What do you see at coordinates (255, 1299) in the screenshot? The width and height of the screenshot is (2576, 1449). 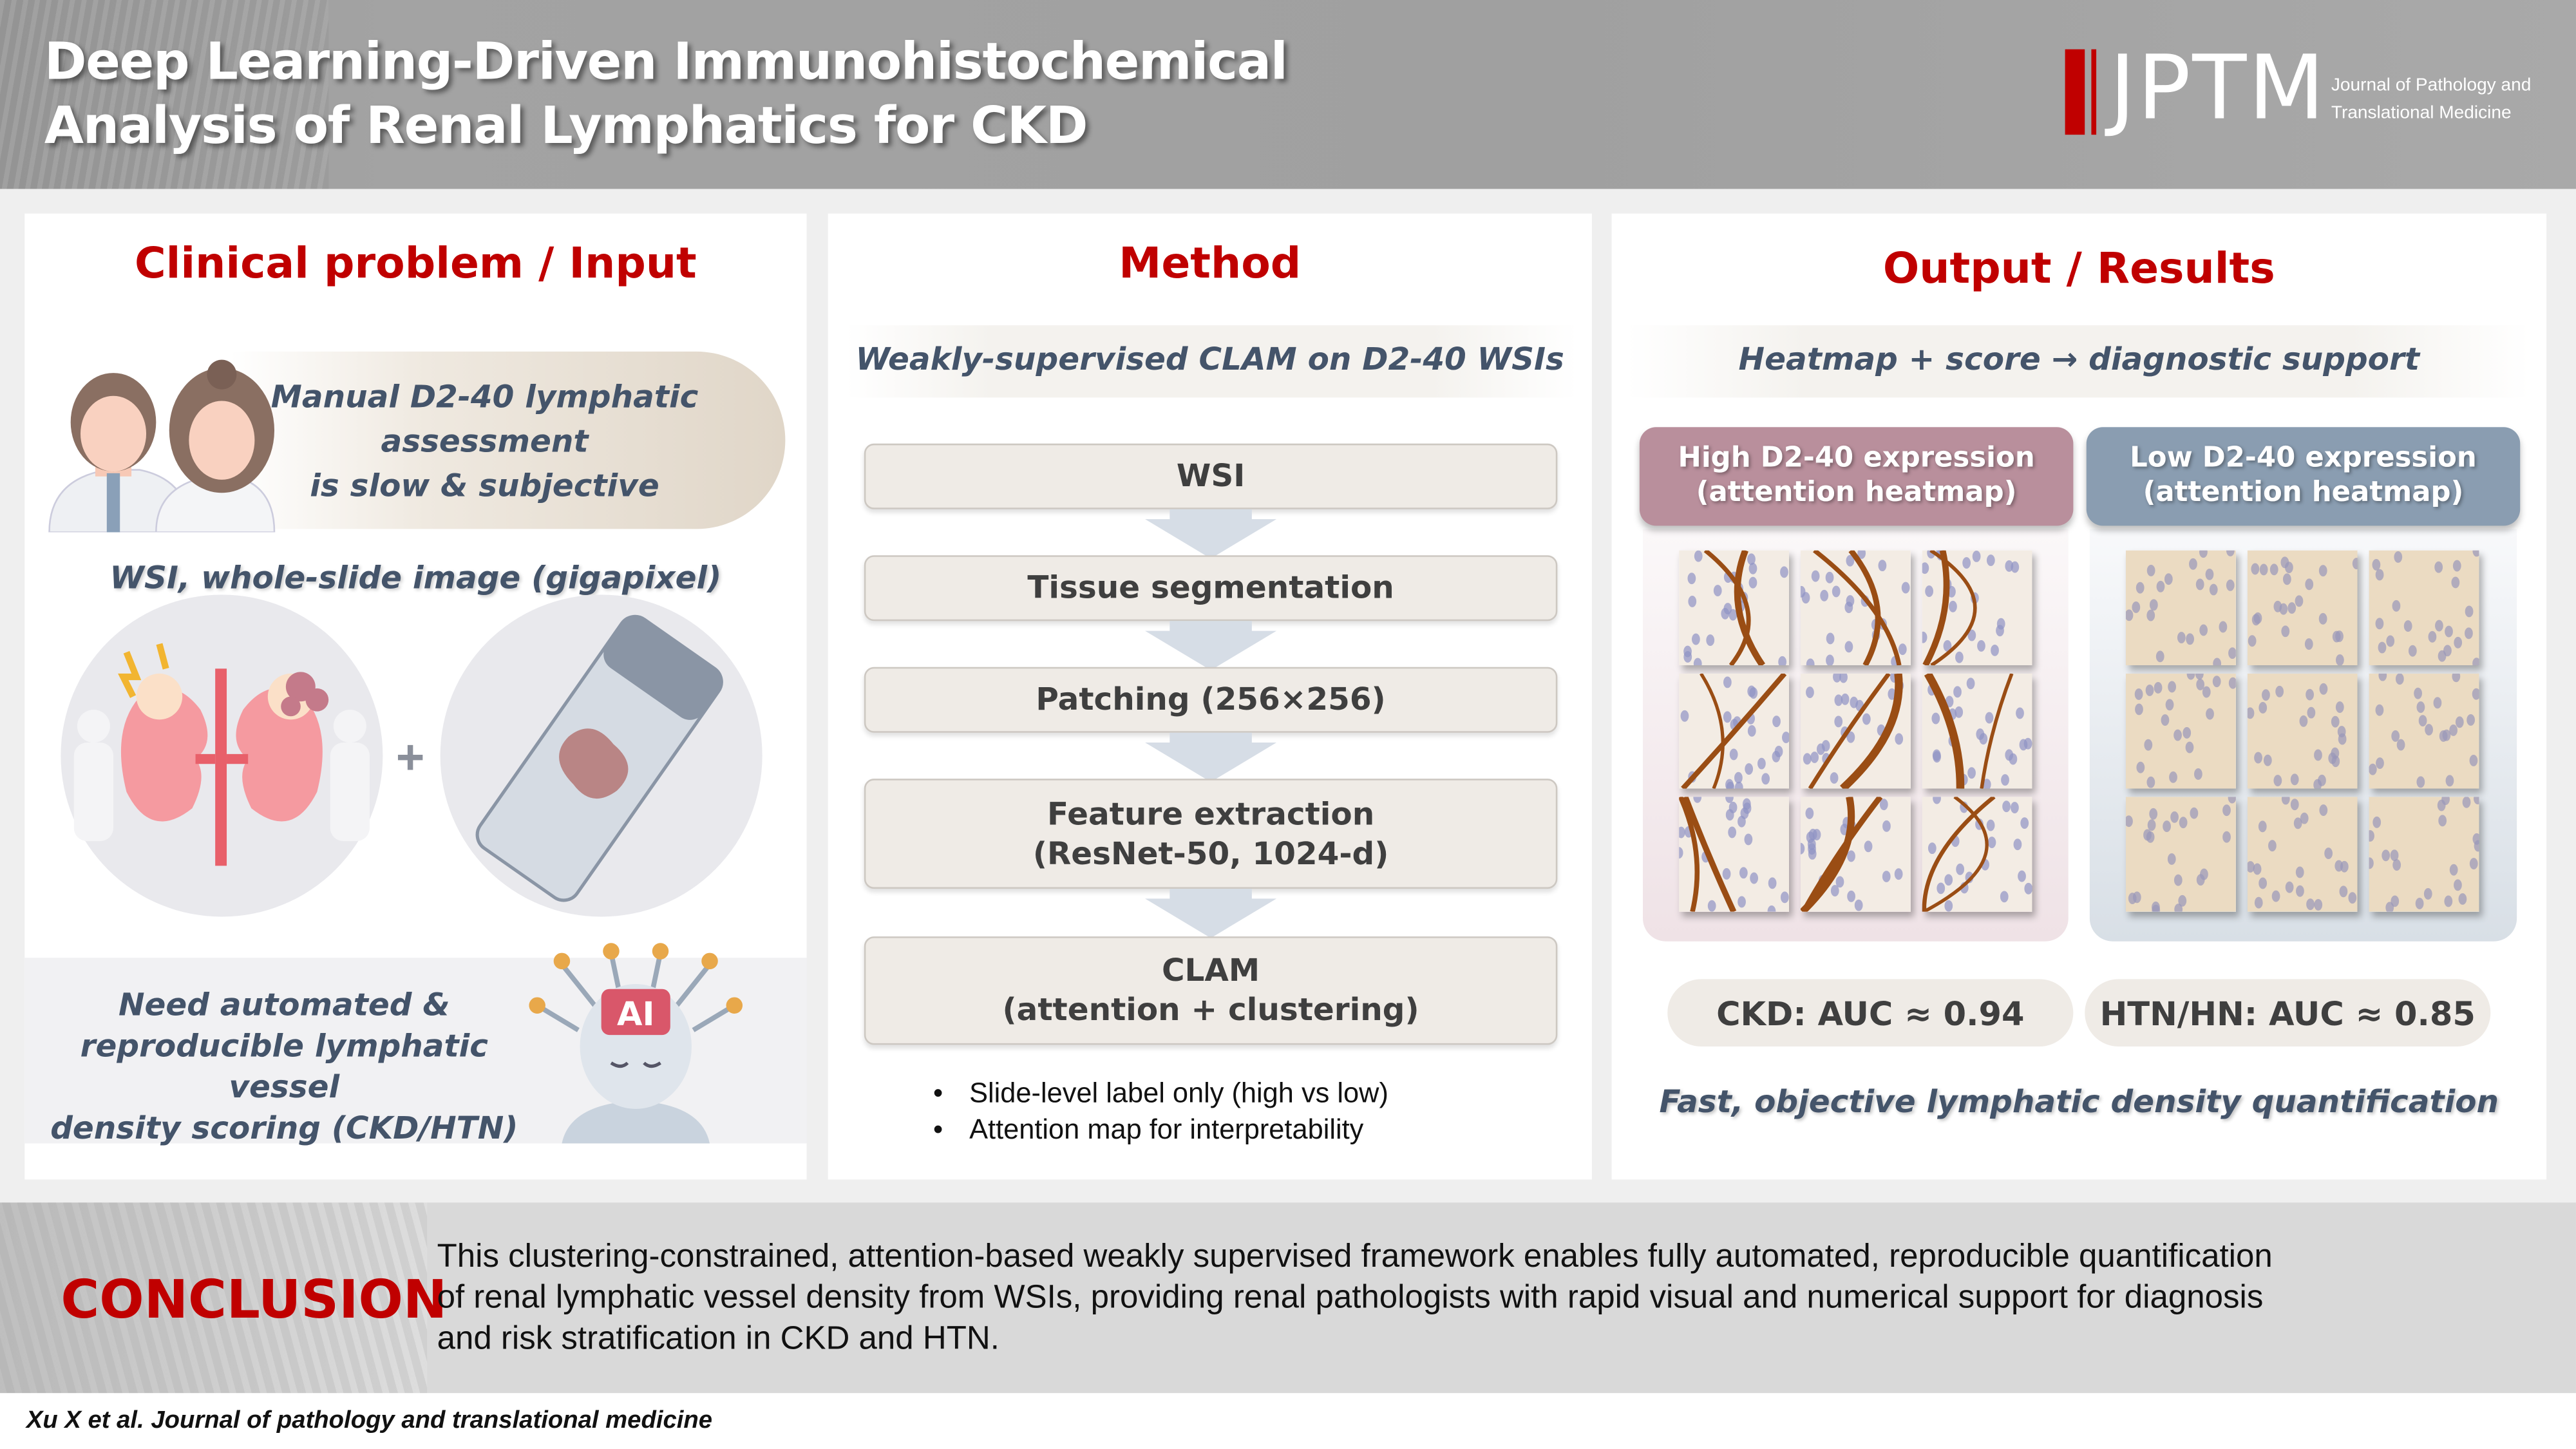 I see `conclusion-label: CONCLUSION` at bounding box center [255, 1299].